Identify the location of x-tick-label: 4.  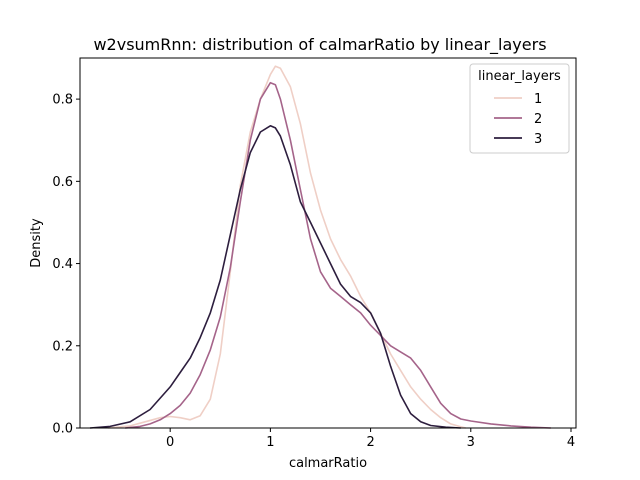
(571, 442).